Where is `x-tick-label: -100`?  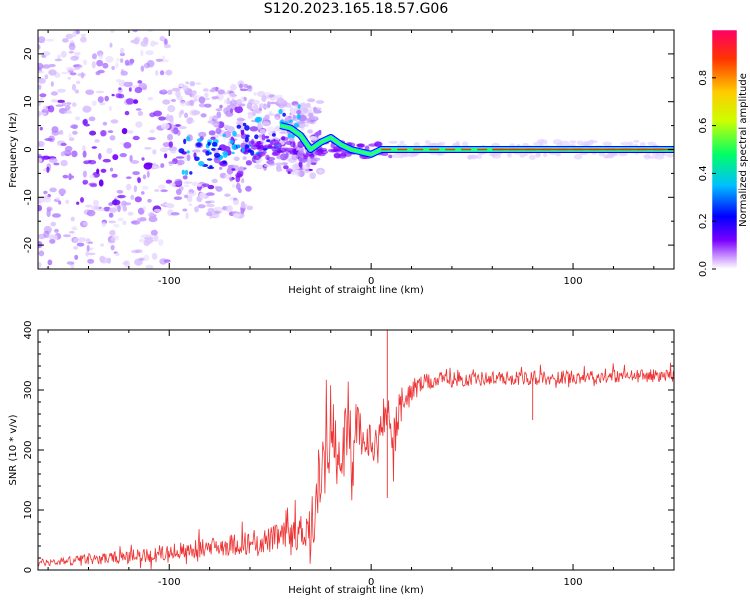 x-tick-label: -100 is located at coordinates (169, 582).